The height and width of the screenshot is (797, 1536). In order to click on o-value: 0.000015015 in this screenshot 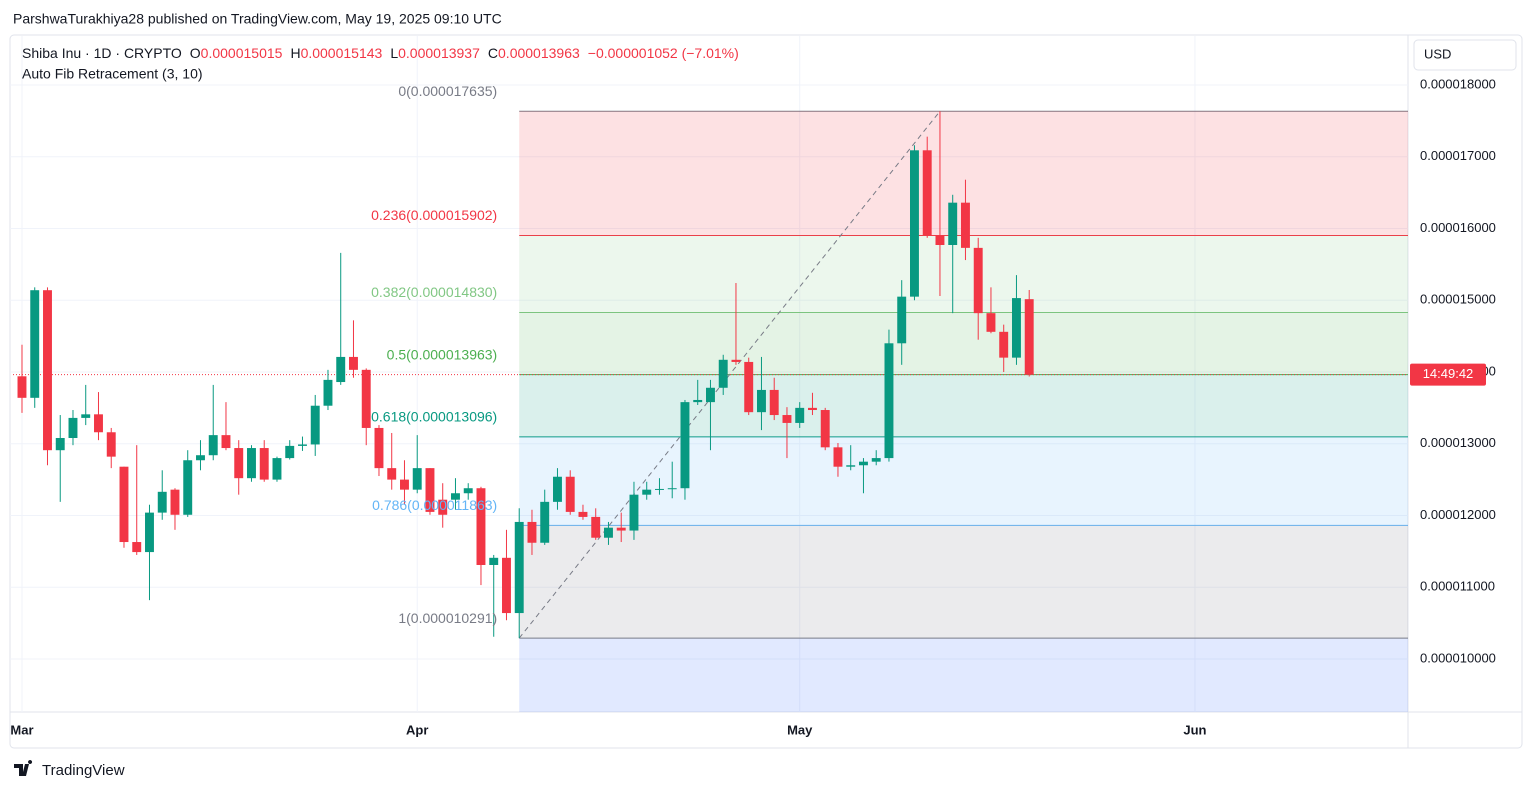, I will do `click(242, 53)`.